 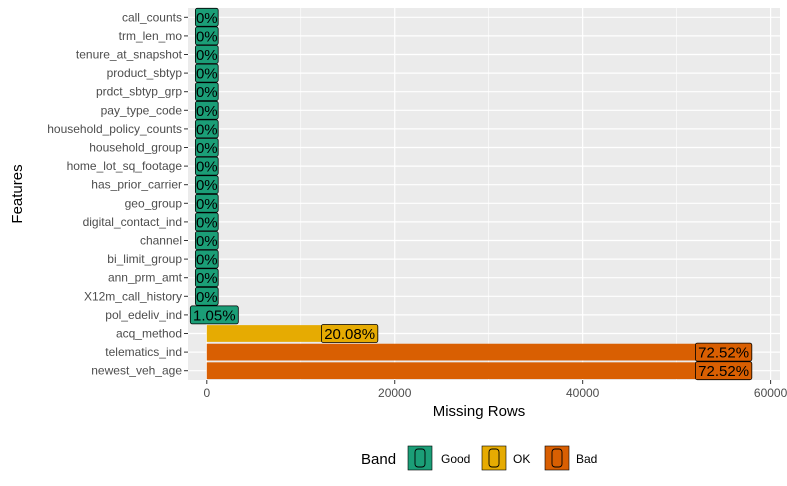 What do you see at coordinates (136, 371) in the screenshot?
I see `y-tick-label-newest_veh_age: newest_veh_age` at bounding box center [136, 371].